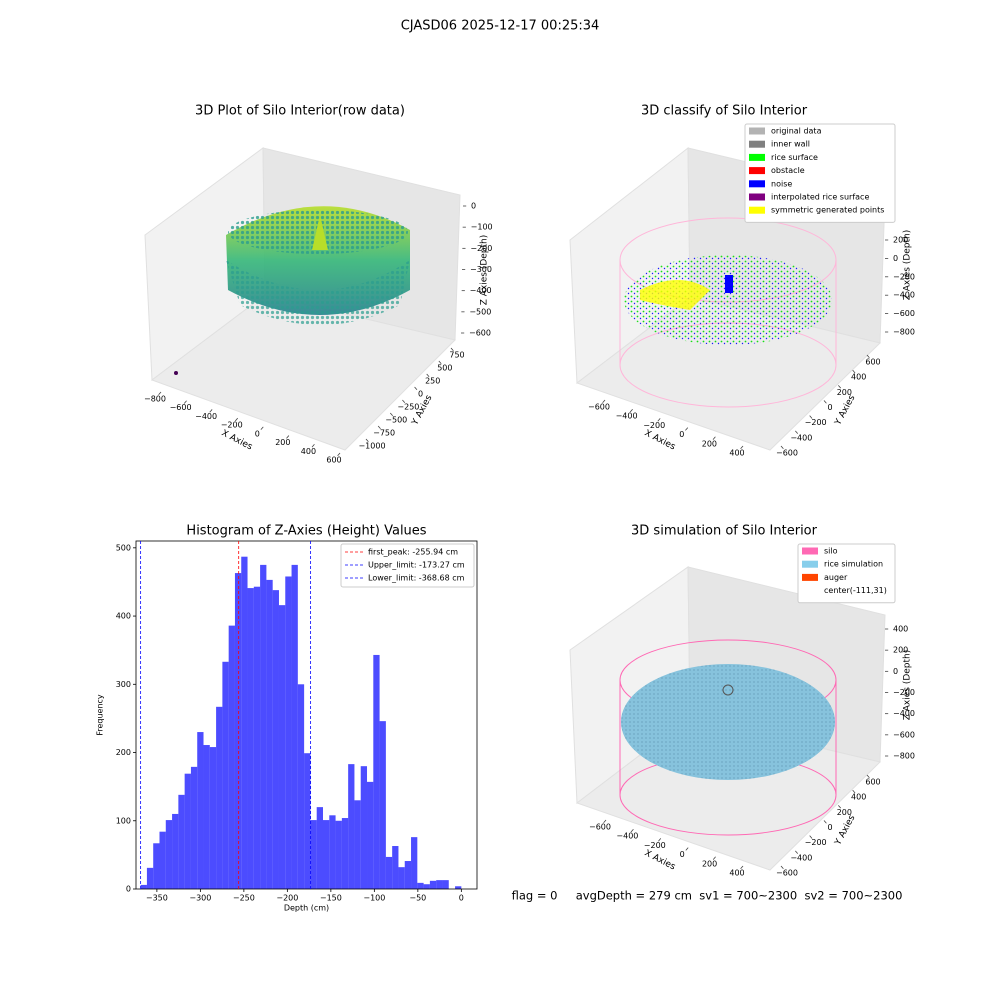 The image size is (1000, 1000). Describe the element at coordinates (660, 860) in the screenshot. I see `x-axis-label: X Axies` at that location.